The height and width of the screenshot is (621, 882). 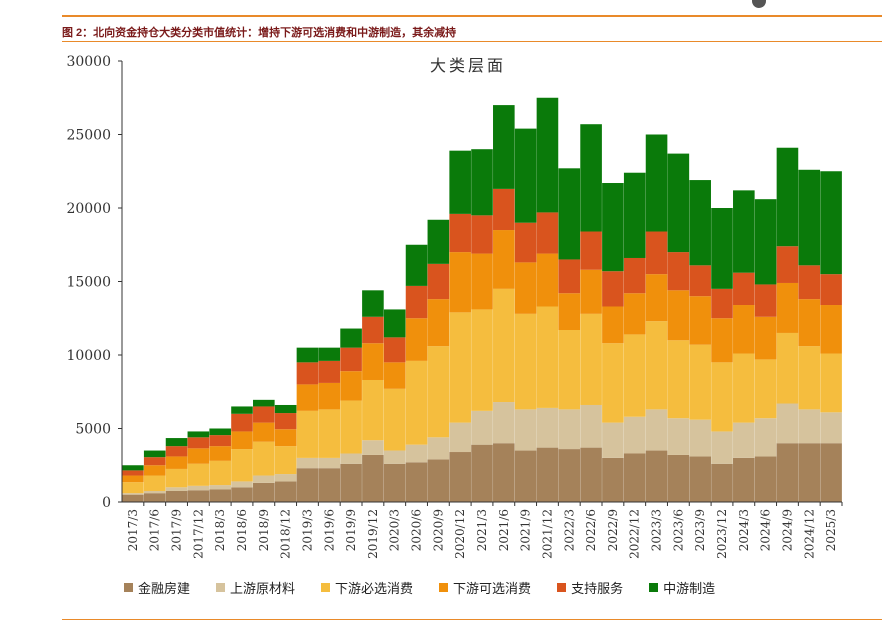 What do you see at coordinates (759, 4) in the screenshot?
I see `logo-icon` at bounding box center [759, 4].